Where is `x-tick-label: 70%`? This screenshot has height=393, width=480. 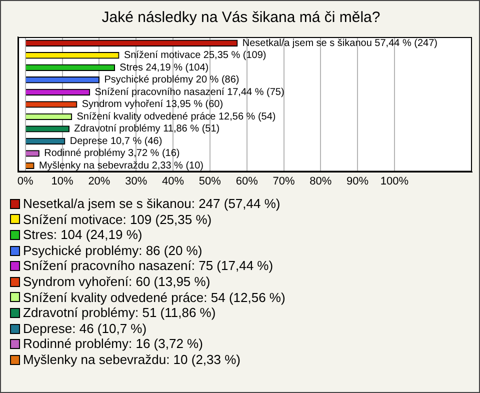 x-tick-label: 70% is located at coordinates (283, 181).